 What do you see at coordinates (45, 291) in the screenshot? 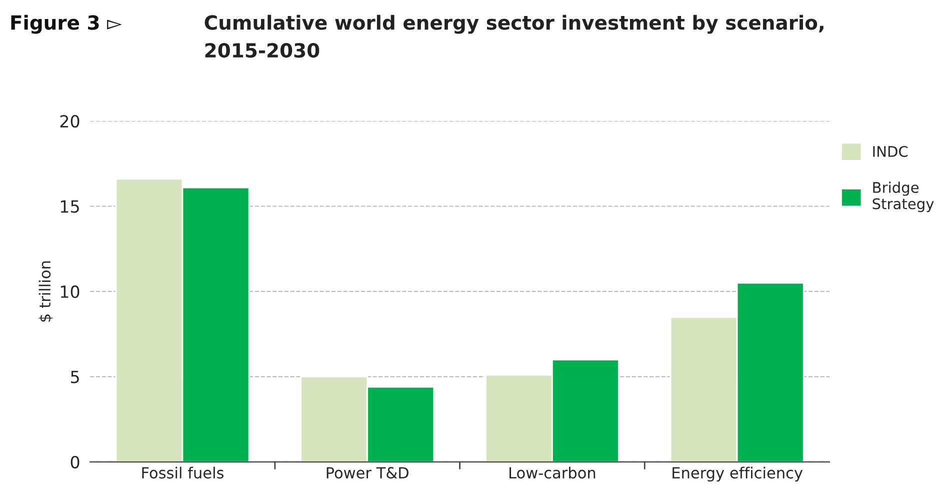
I see `y-axis-title: $ trillion` at bounding box center [45, 291].